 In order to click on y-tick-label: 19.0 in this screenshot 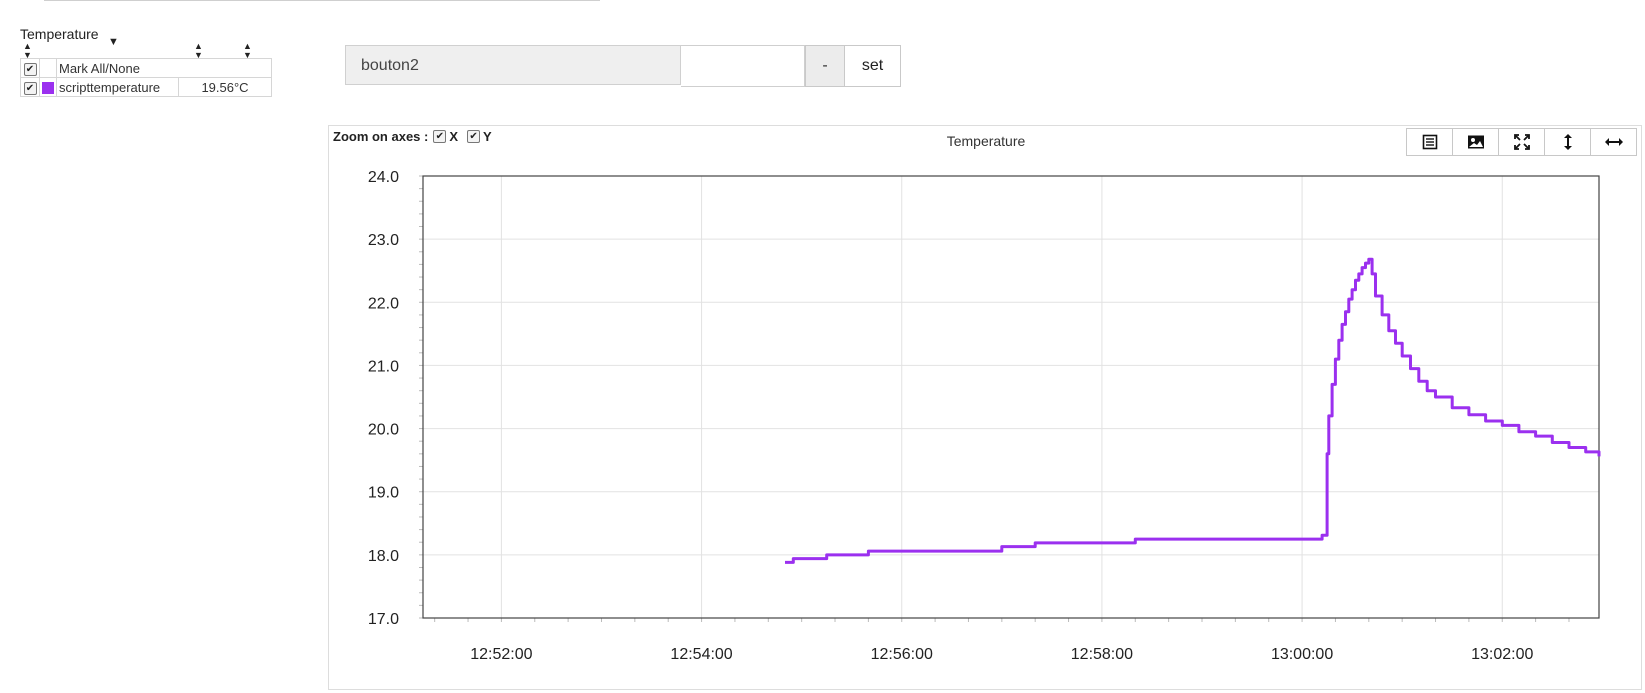, I will do `click(383, 493)`.